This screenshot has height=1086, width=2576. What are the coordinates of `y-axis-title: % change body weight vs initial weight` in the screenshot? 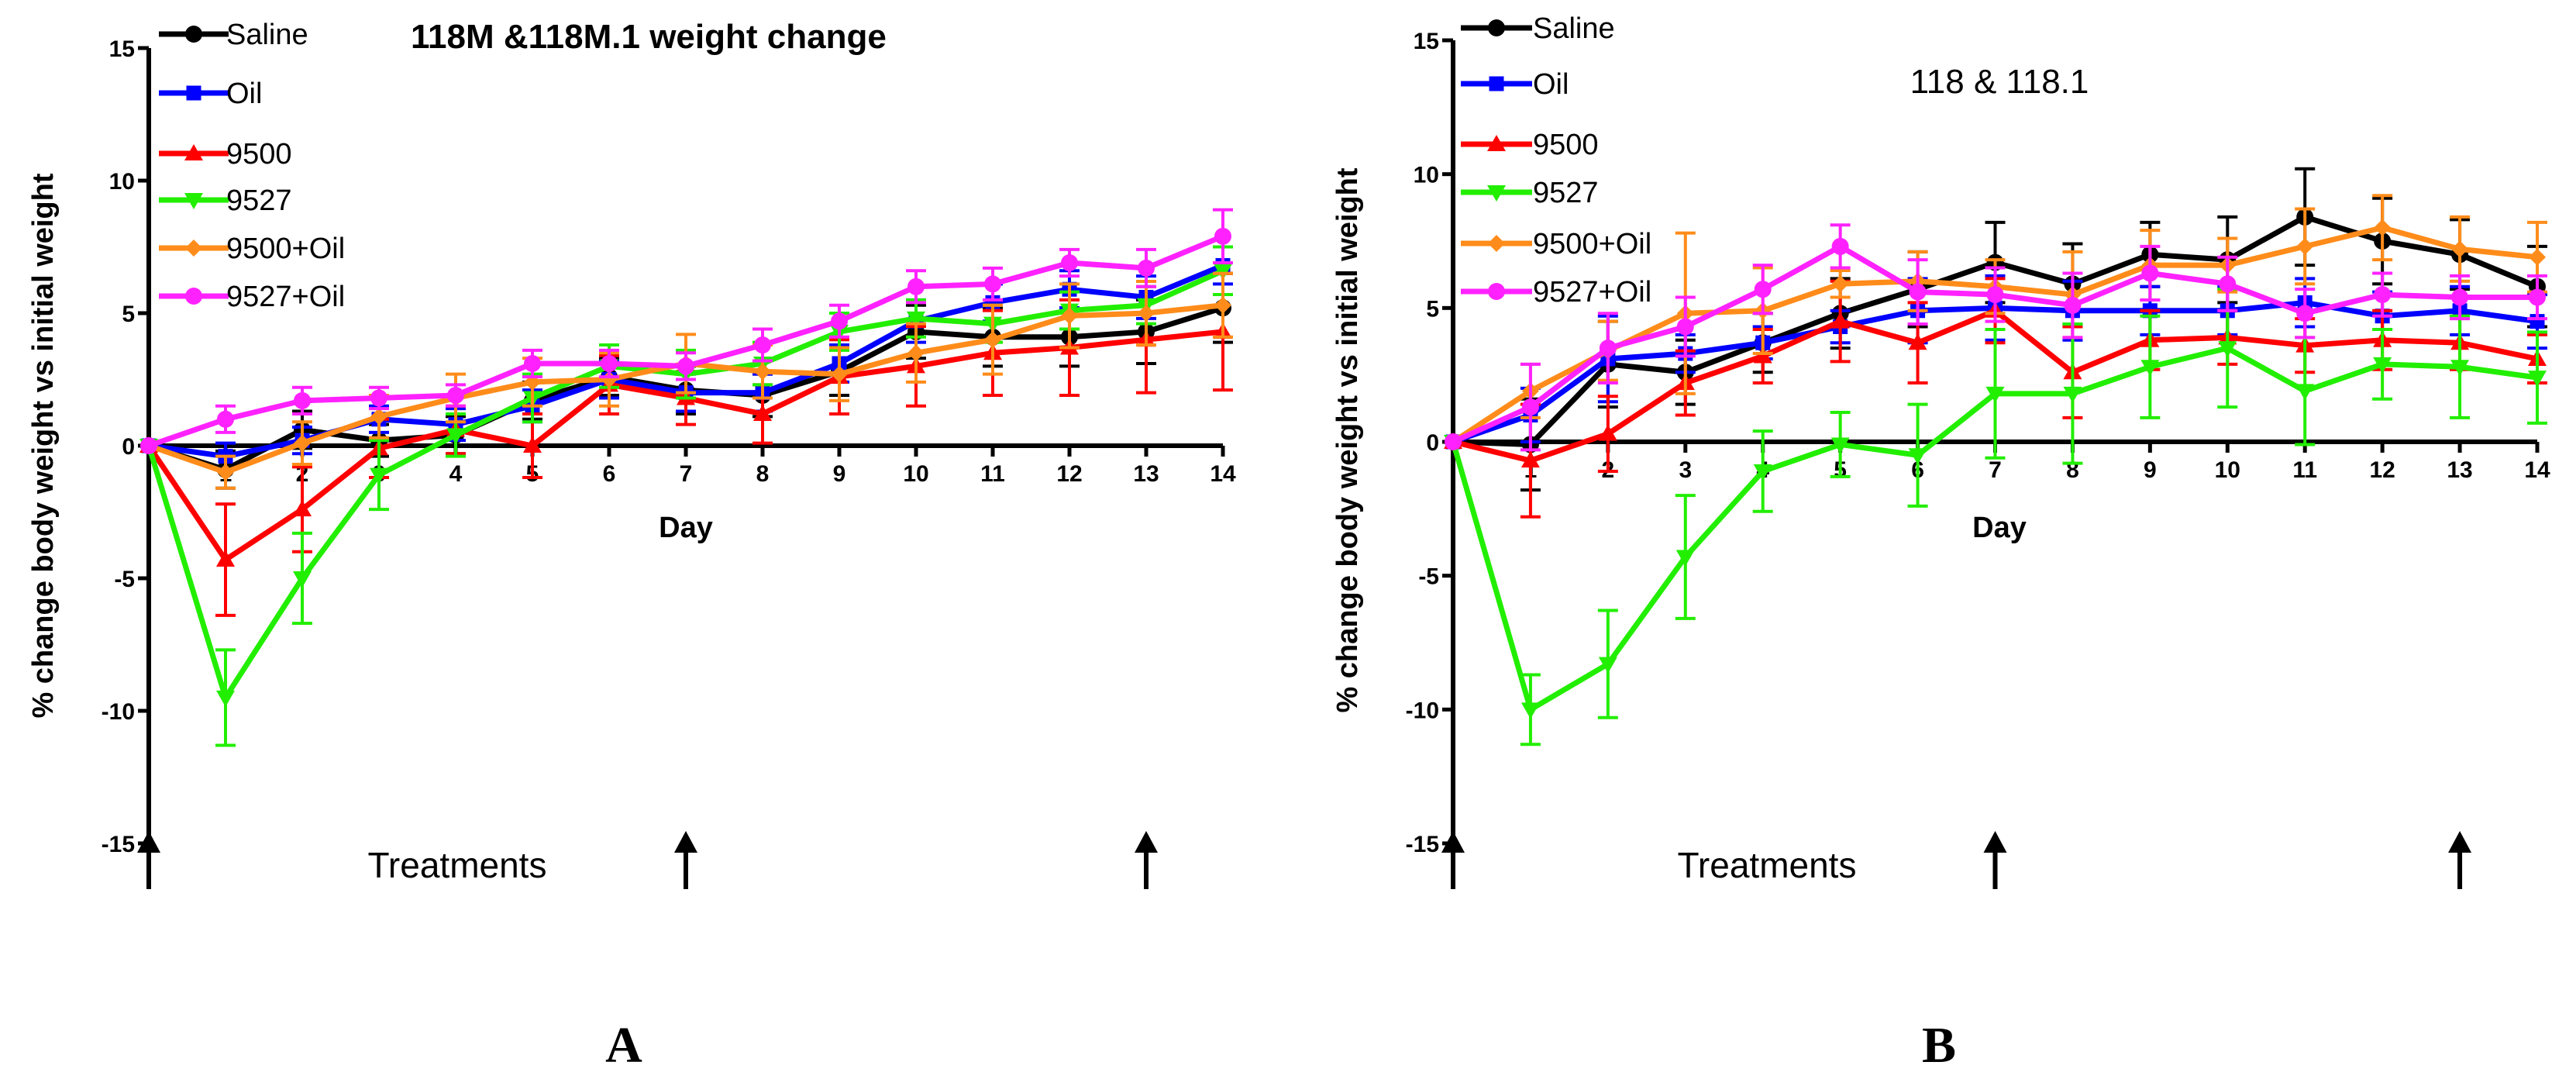 It's located at (1347, 439).